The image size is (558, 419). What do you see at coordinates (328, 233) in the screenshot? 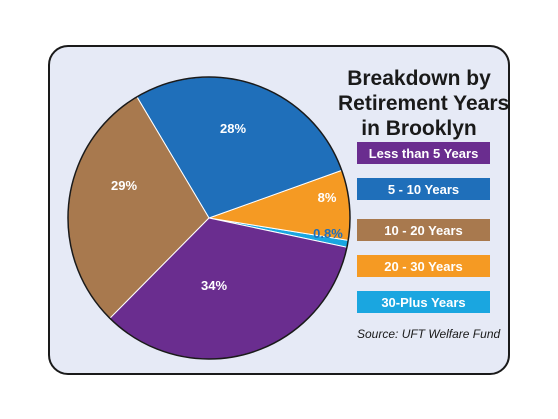
I see `data-label-30-plus-years: 0.8%` at bounding box center [328, 233].